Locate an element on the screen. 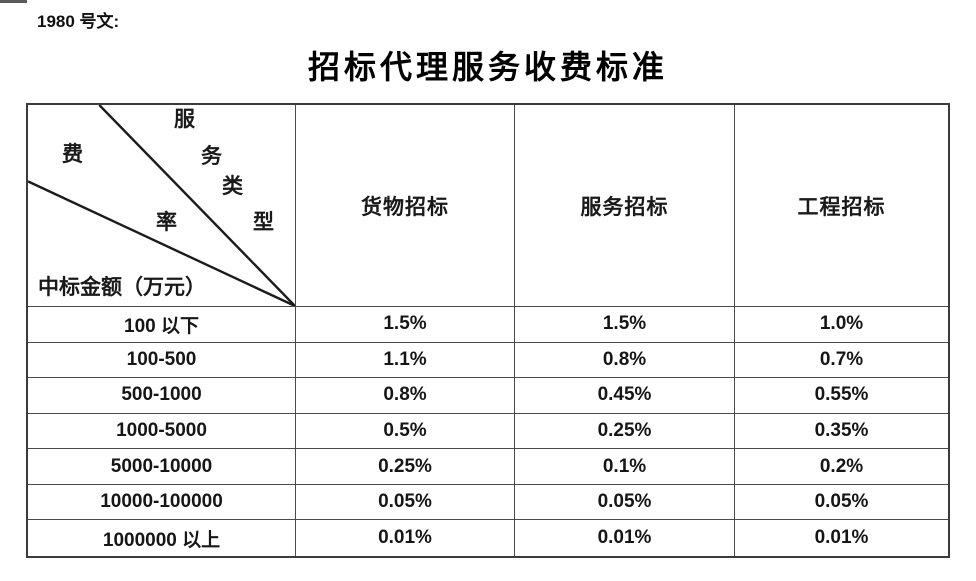 The height and width of the screenshot is (581, 976). amount-cell: 1000000 以上 is located at coordinates (162, 538).